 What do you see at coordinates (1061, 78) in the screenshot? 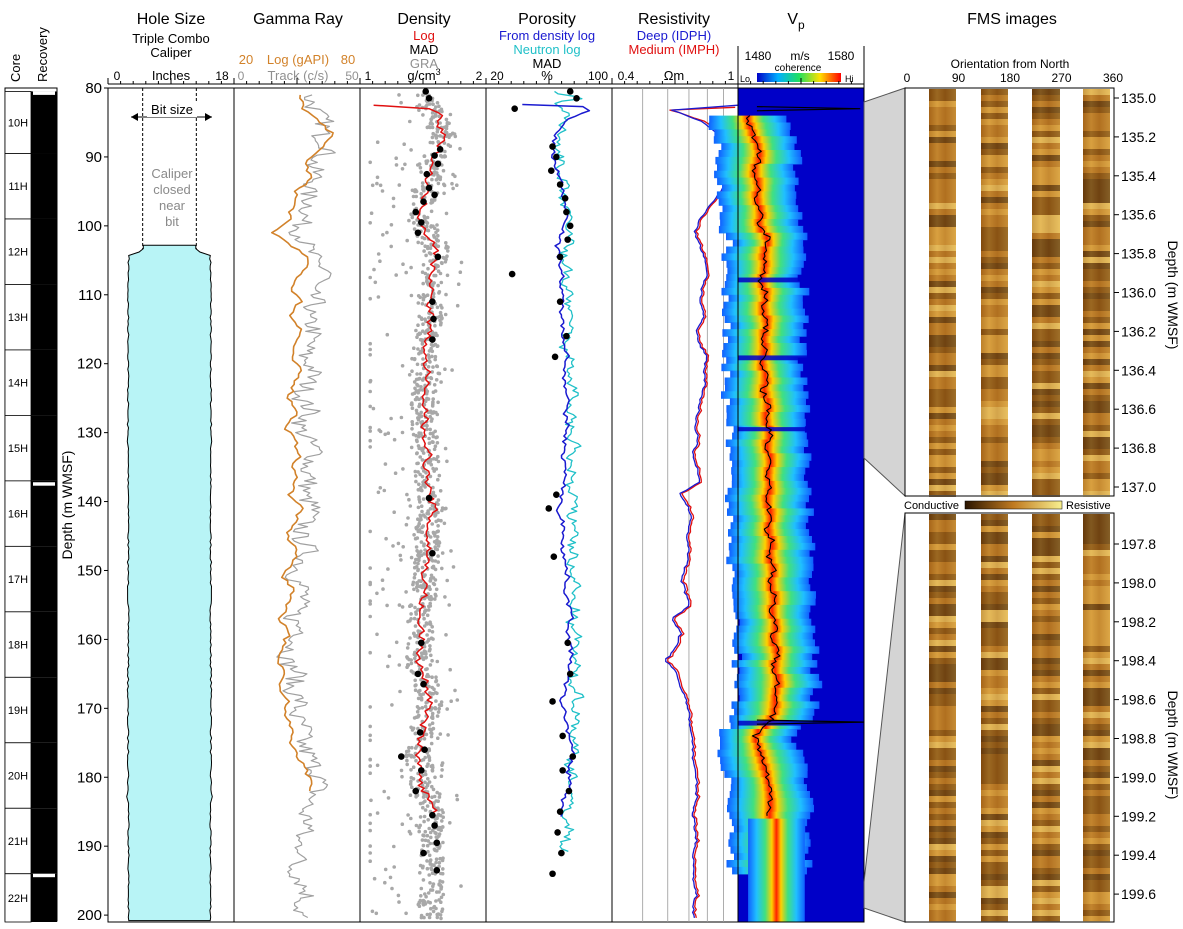
I see `fms-orientation-tick-label: 270` at bounding box center [1061, 78].